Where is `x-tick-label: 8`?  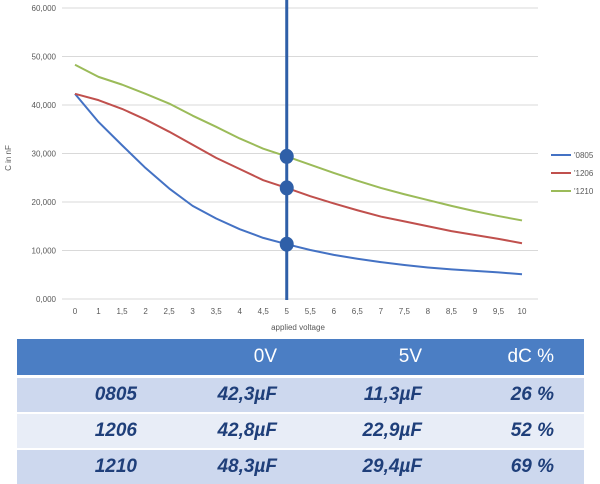 x-tick-label: 8 is located at coordinates (428, 311).